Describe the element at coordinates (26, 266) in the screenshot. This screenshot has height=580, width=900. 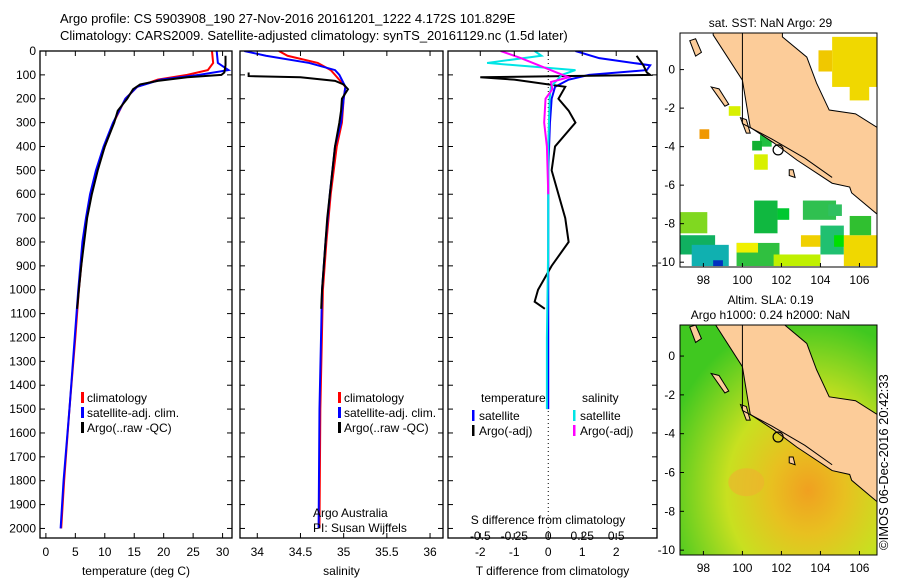
I see `y-tick-label: 900` at that location.